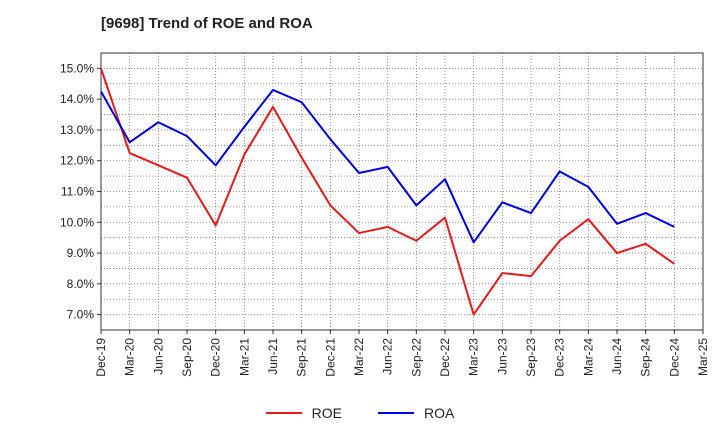  I want to click on x-tick-label: Dec-23, so click(560, 357).